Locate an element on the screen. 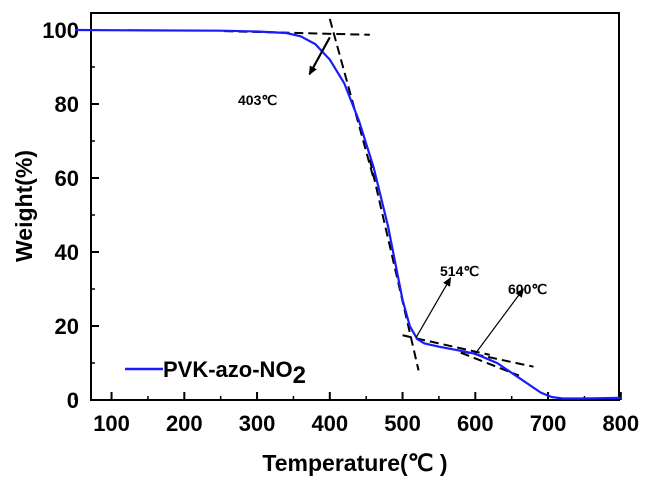 This screenshot has height=480, width=646. x-tick-label: 100 is located at coordinates (111, 423).